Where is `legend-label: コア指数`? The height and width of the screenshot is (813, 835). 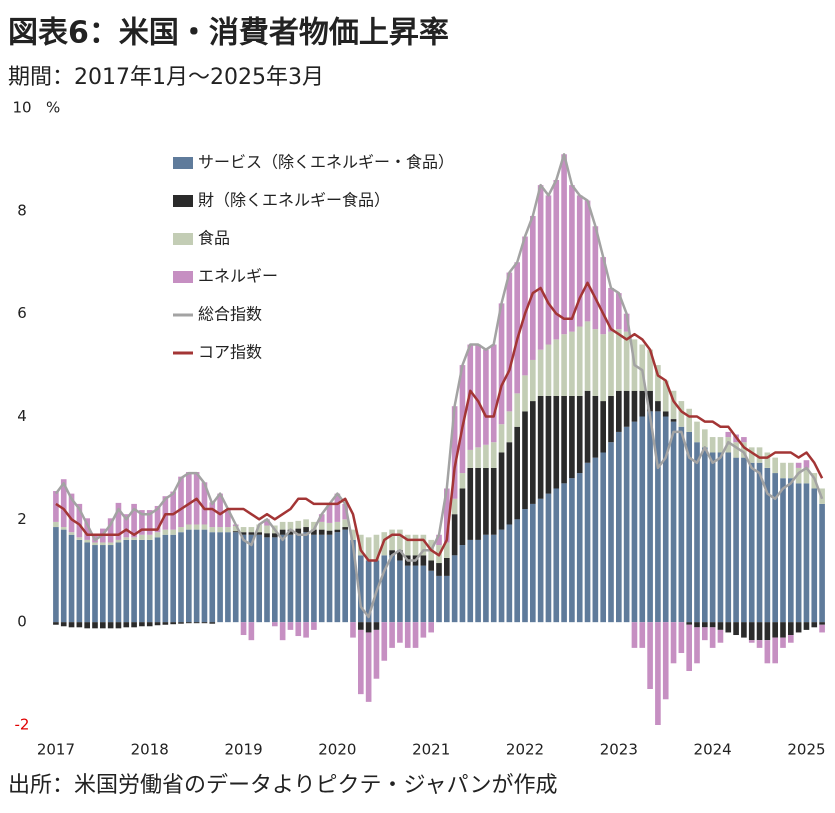 legend-label: コア指数 is located at coordinates (230, 352).